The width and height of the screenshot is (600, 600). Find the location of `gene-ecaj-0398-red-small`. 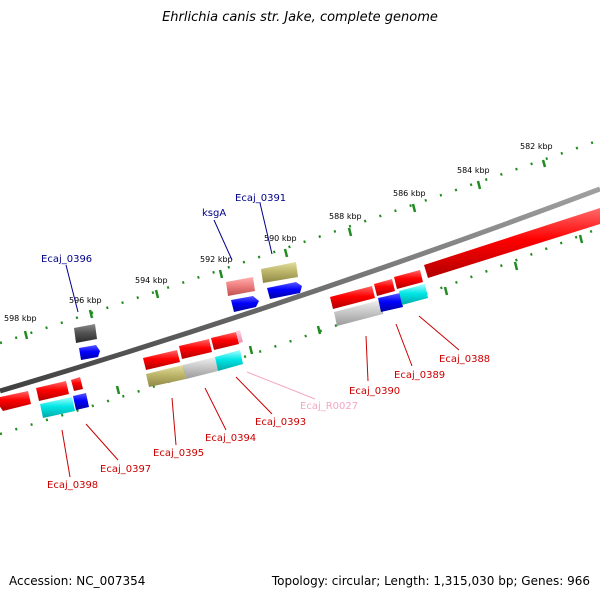

gene-ecaj-0398-red-small is located at coordinates (77, 384).